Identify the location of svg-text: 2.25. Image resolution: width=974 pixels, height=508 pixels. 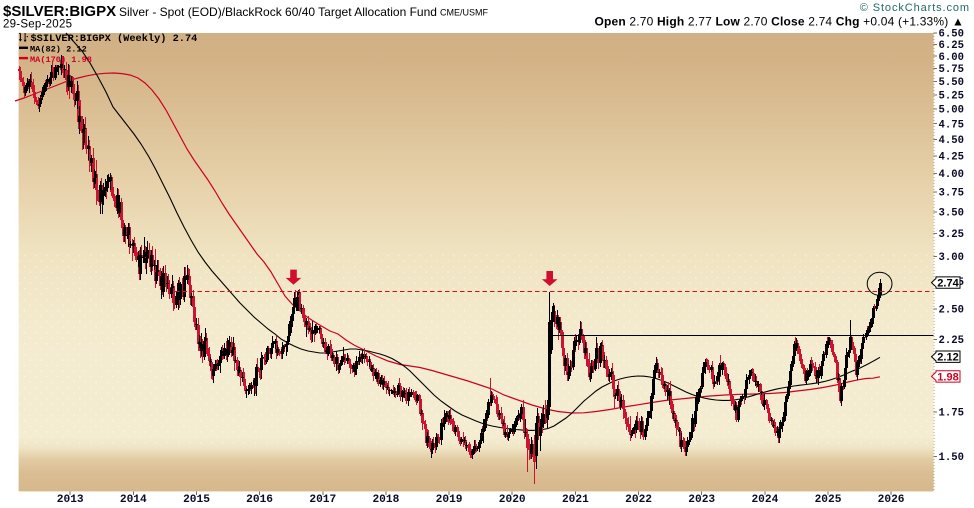
(951, 341).